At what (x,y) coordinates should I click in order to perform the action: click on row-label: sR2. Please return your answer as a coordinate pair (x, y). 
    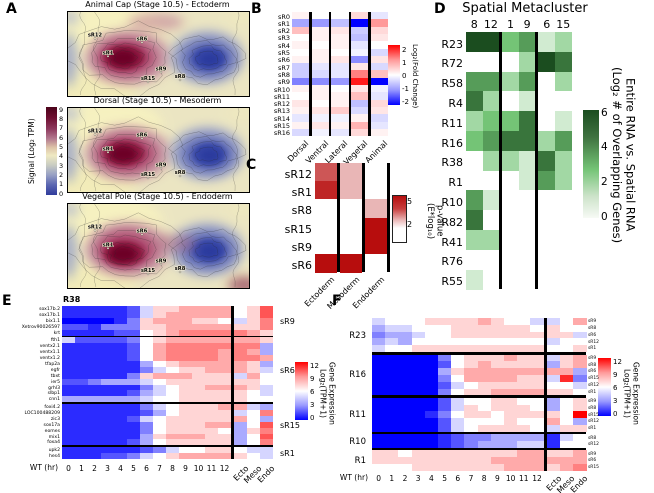
    Looking at the image, I should click on (283, 31).